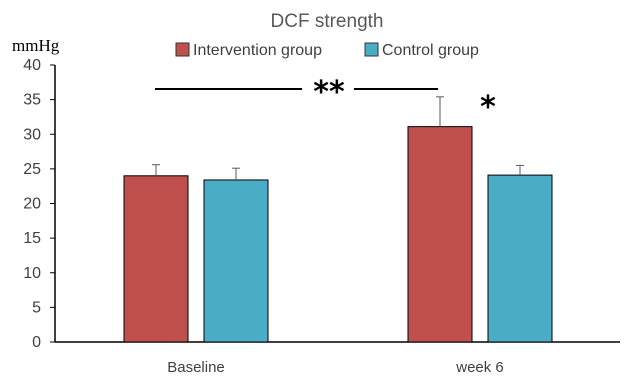  Describe the element at coordinates (182, 49) in the screenshot. I see `legend-swatch-intervention` at that location.